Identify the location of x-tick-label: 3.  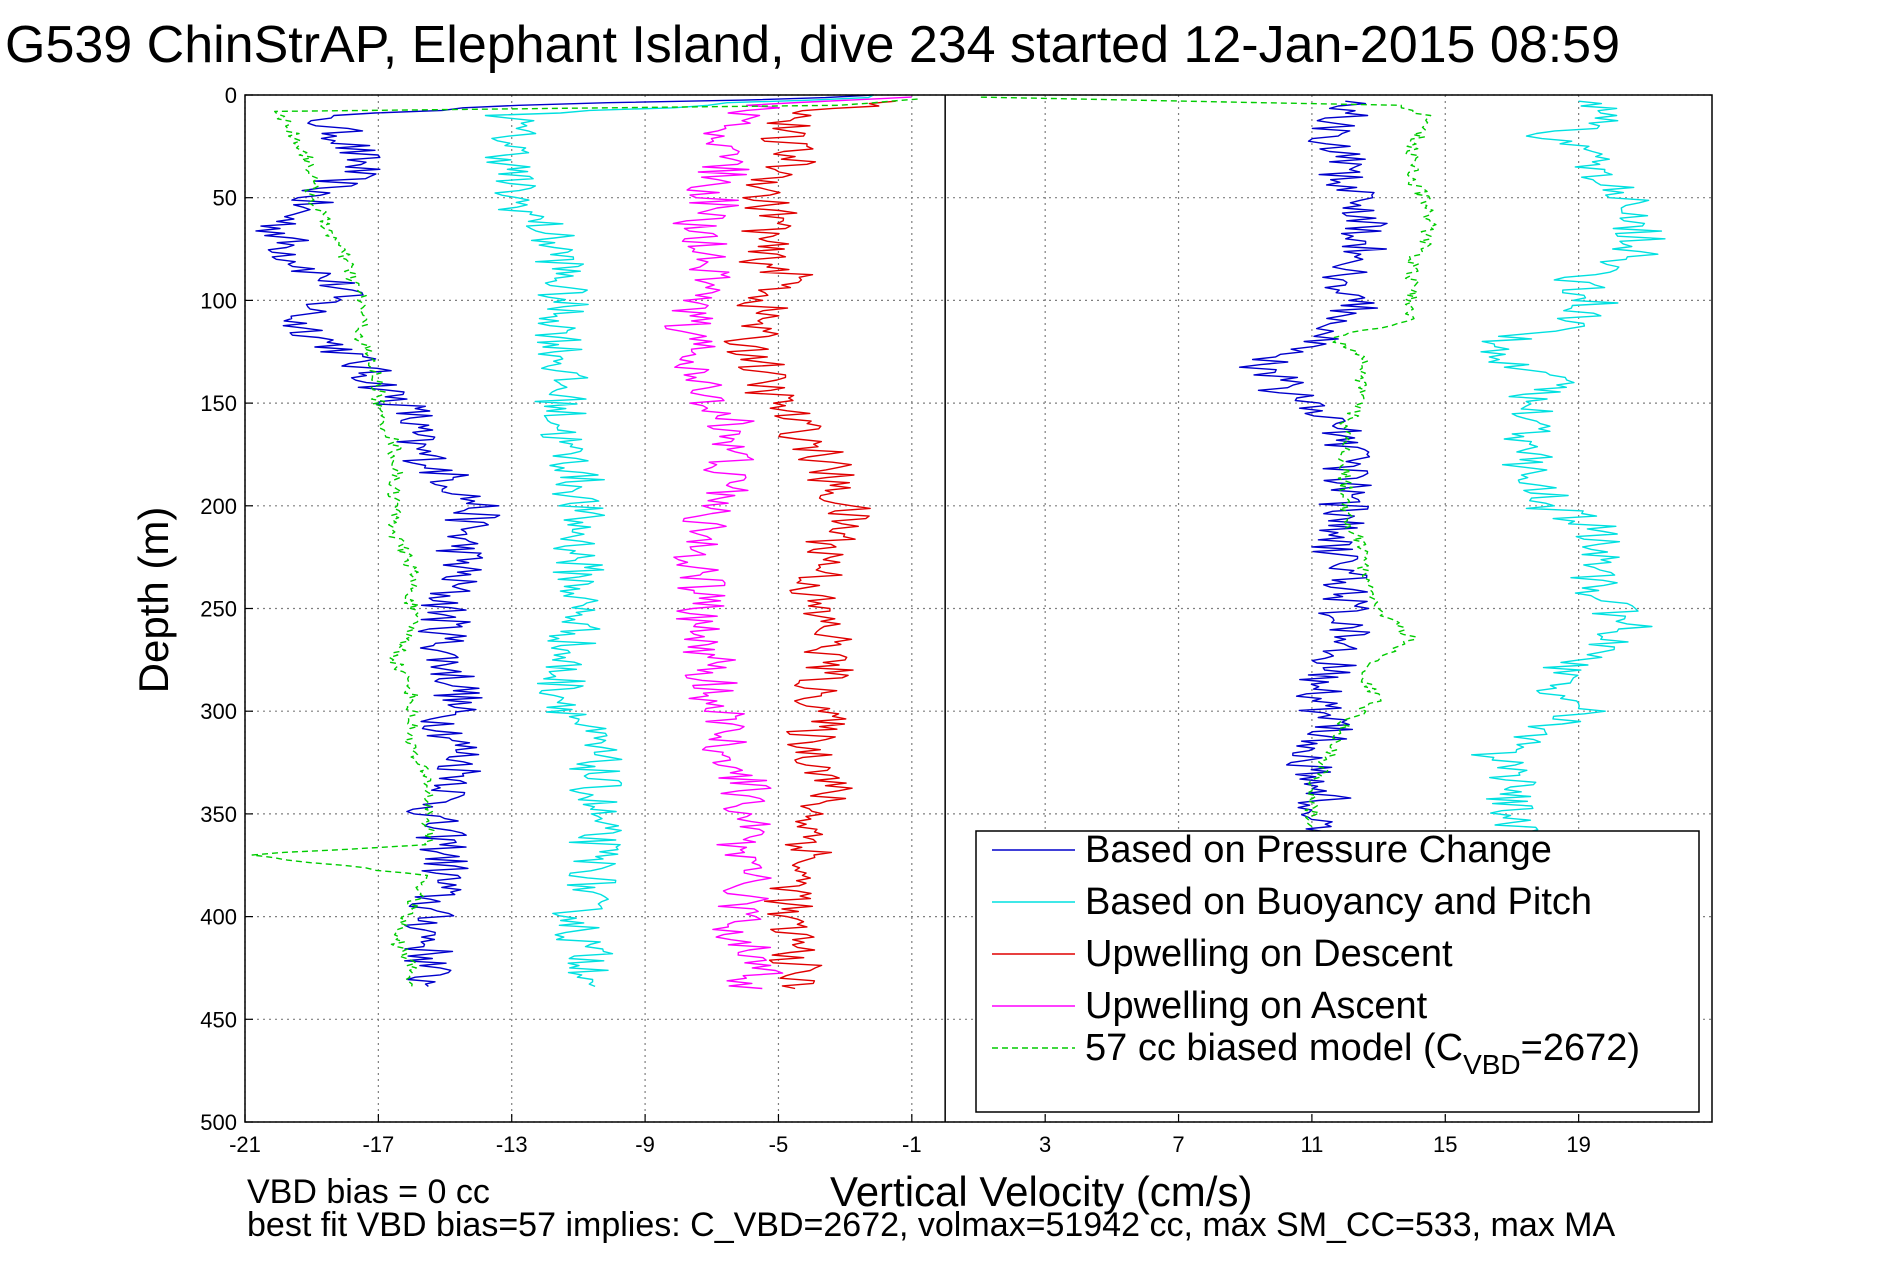
(1045, 1144).